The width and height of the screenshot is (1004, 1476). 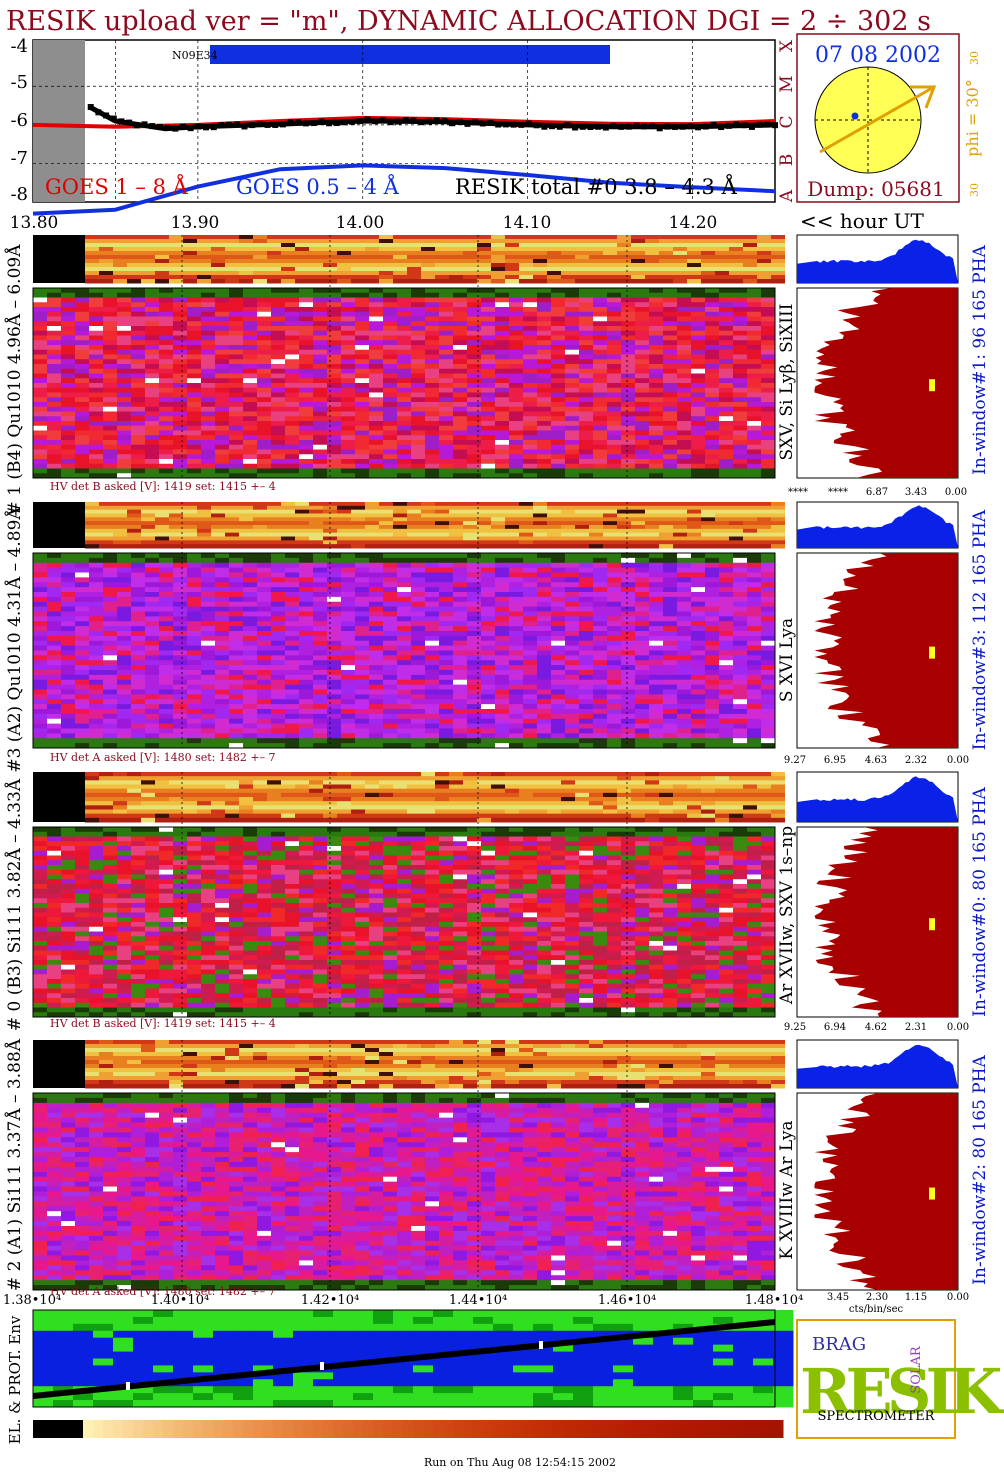 I want to click on sun-position-panel: 07 08 2002 Dump: 05681 phi = 30° 30 30, so click(x=889, y=118).